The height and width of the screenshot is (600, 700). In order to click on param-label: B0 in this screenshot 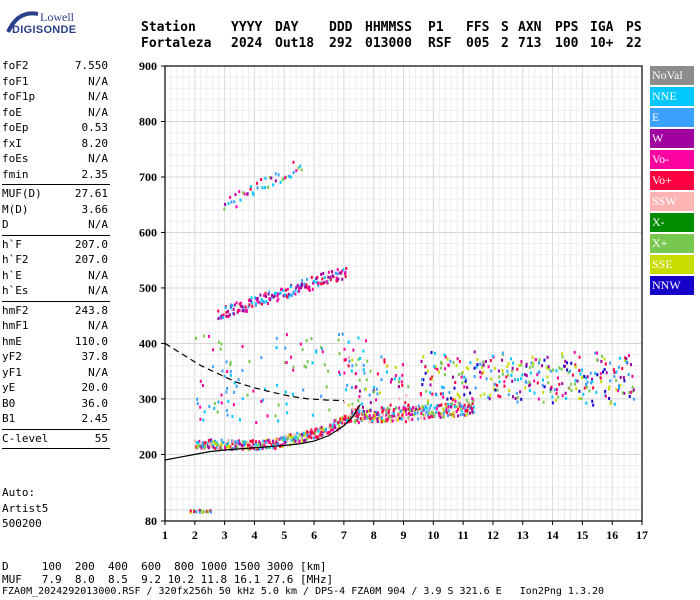, I will do `click(9, 403)`.